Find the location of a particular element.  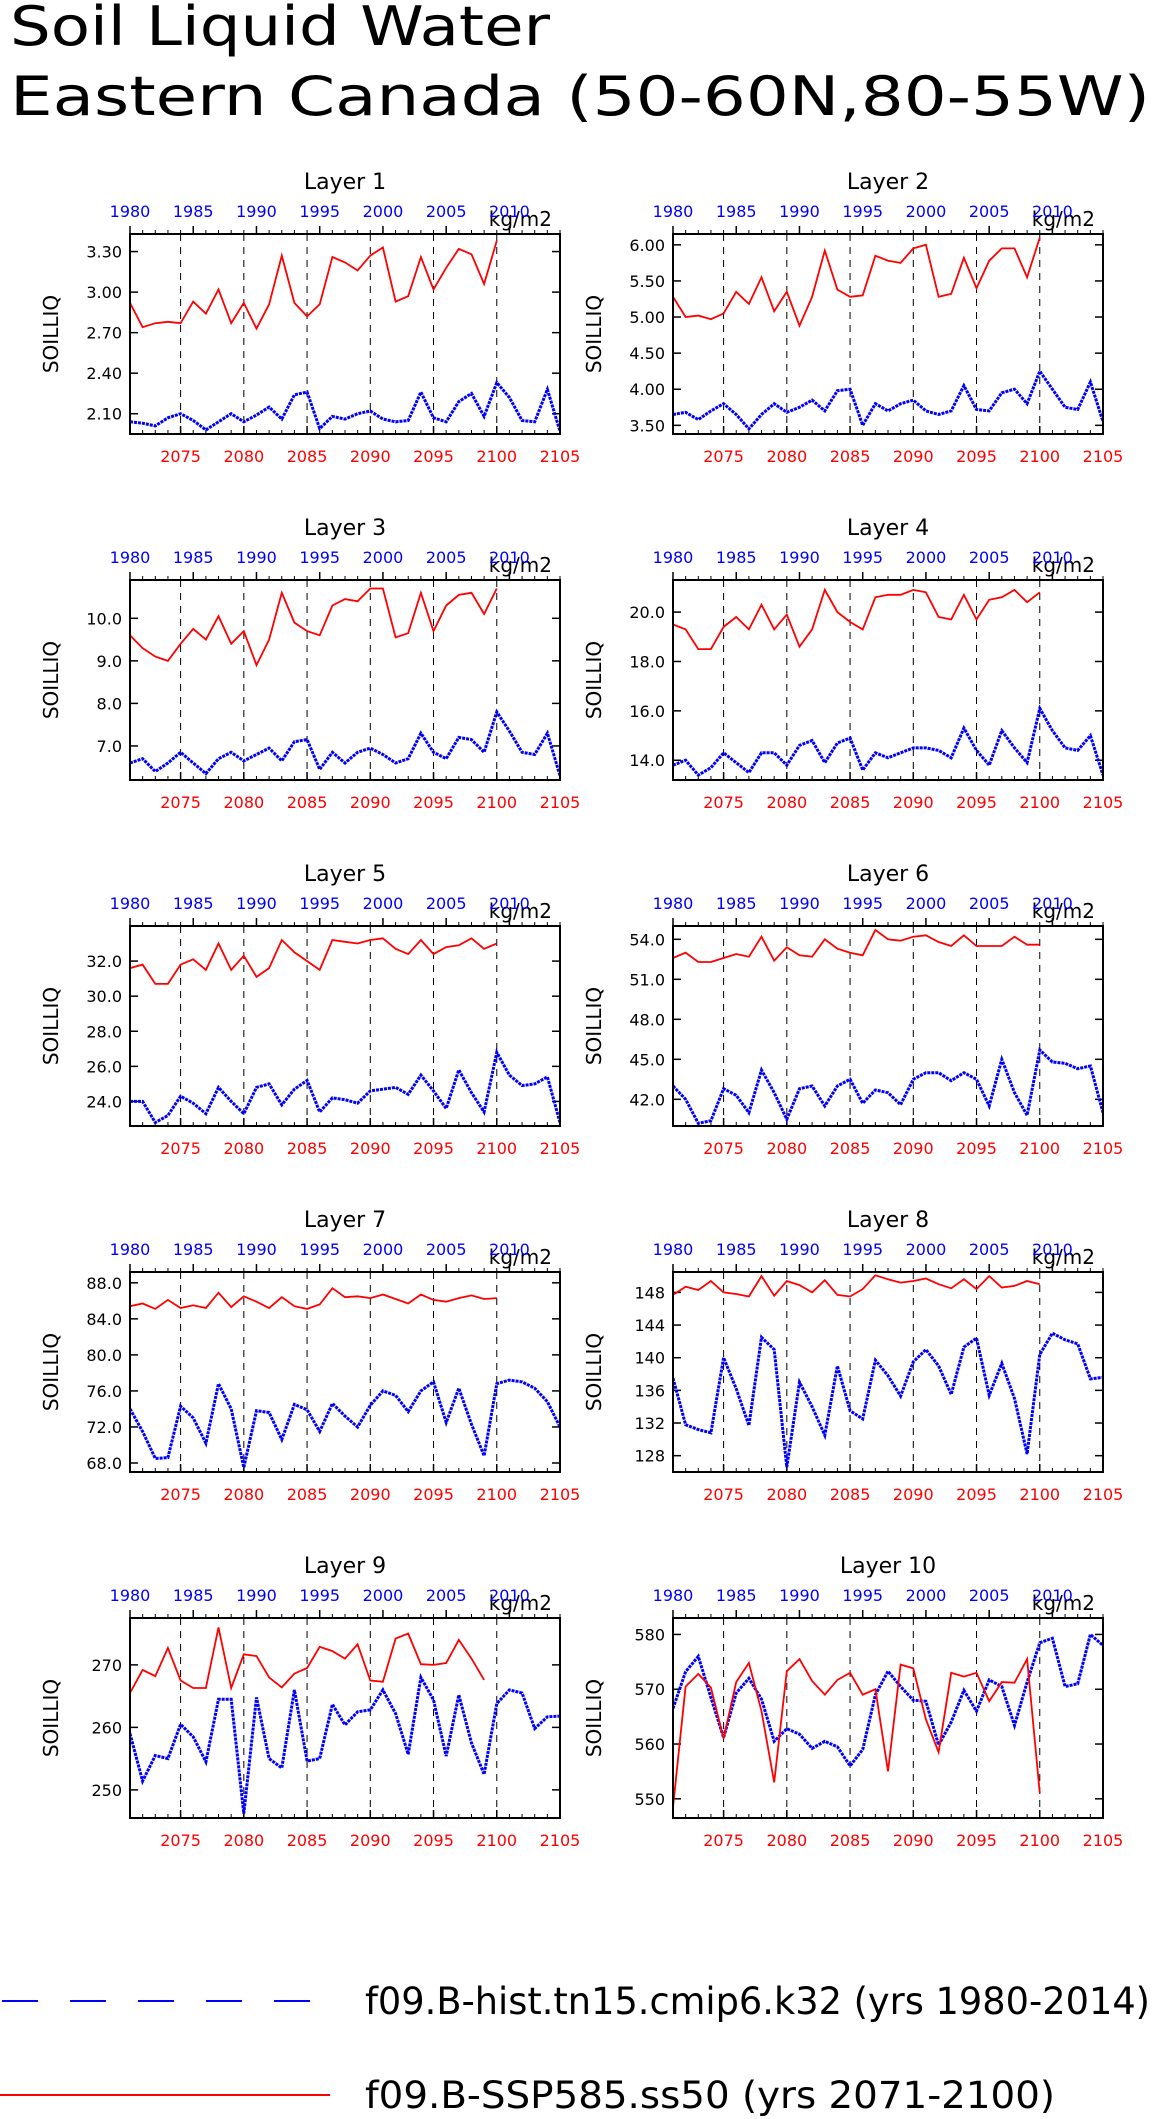

y-tick-label: 30.0 is located at coordinates (104, 996).